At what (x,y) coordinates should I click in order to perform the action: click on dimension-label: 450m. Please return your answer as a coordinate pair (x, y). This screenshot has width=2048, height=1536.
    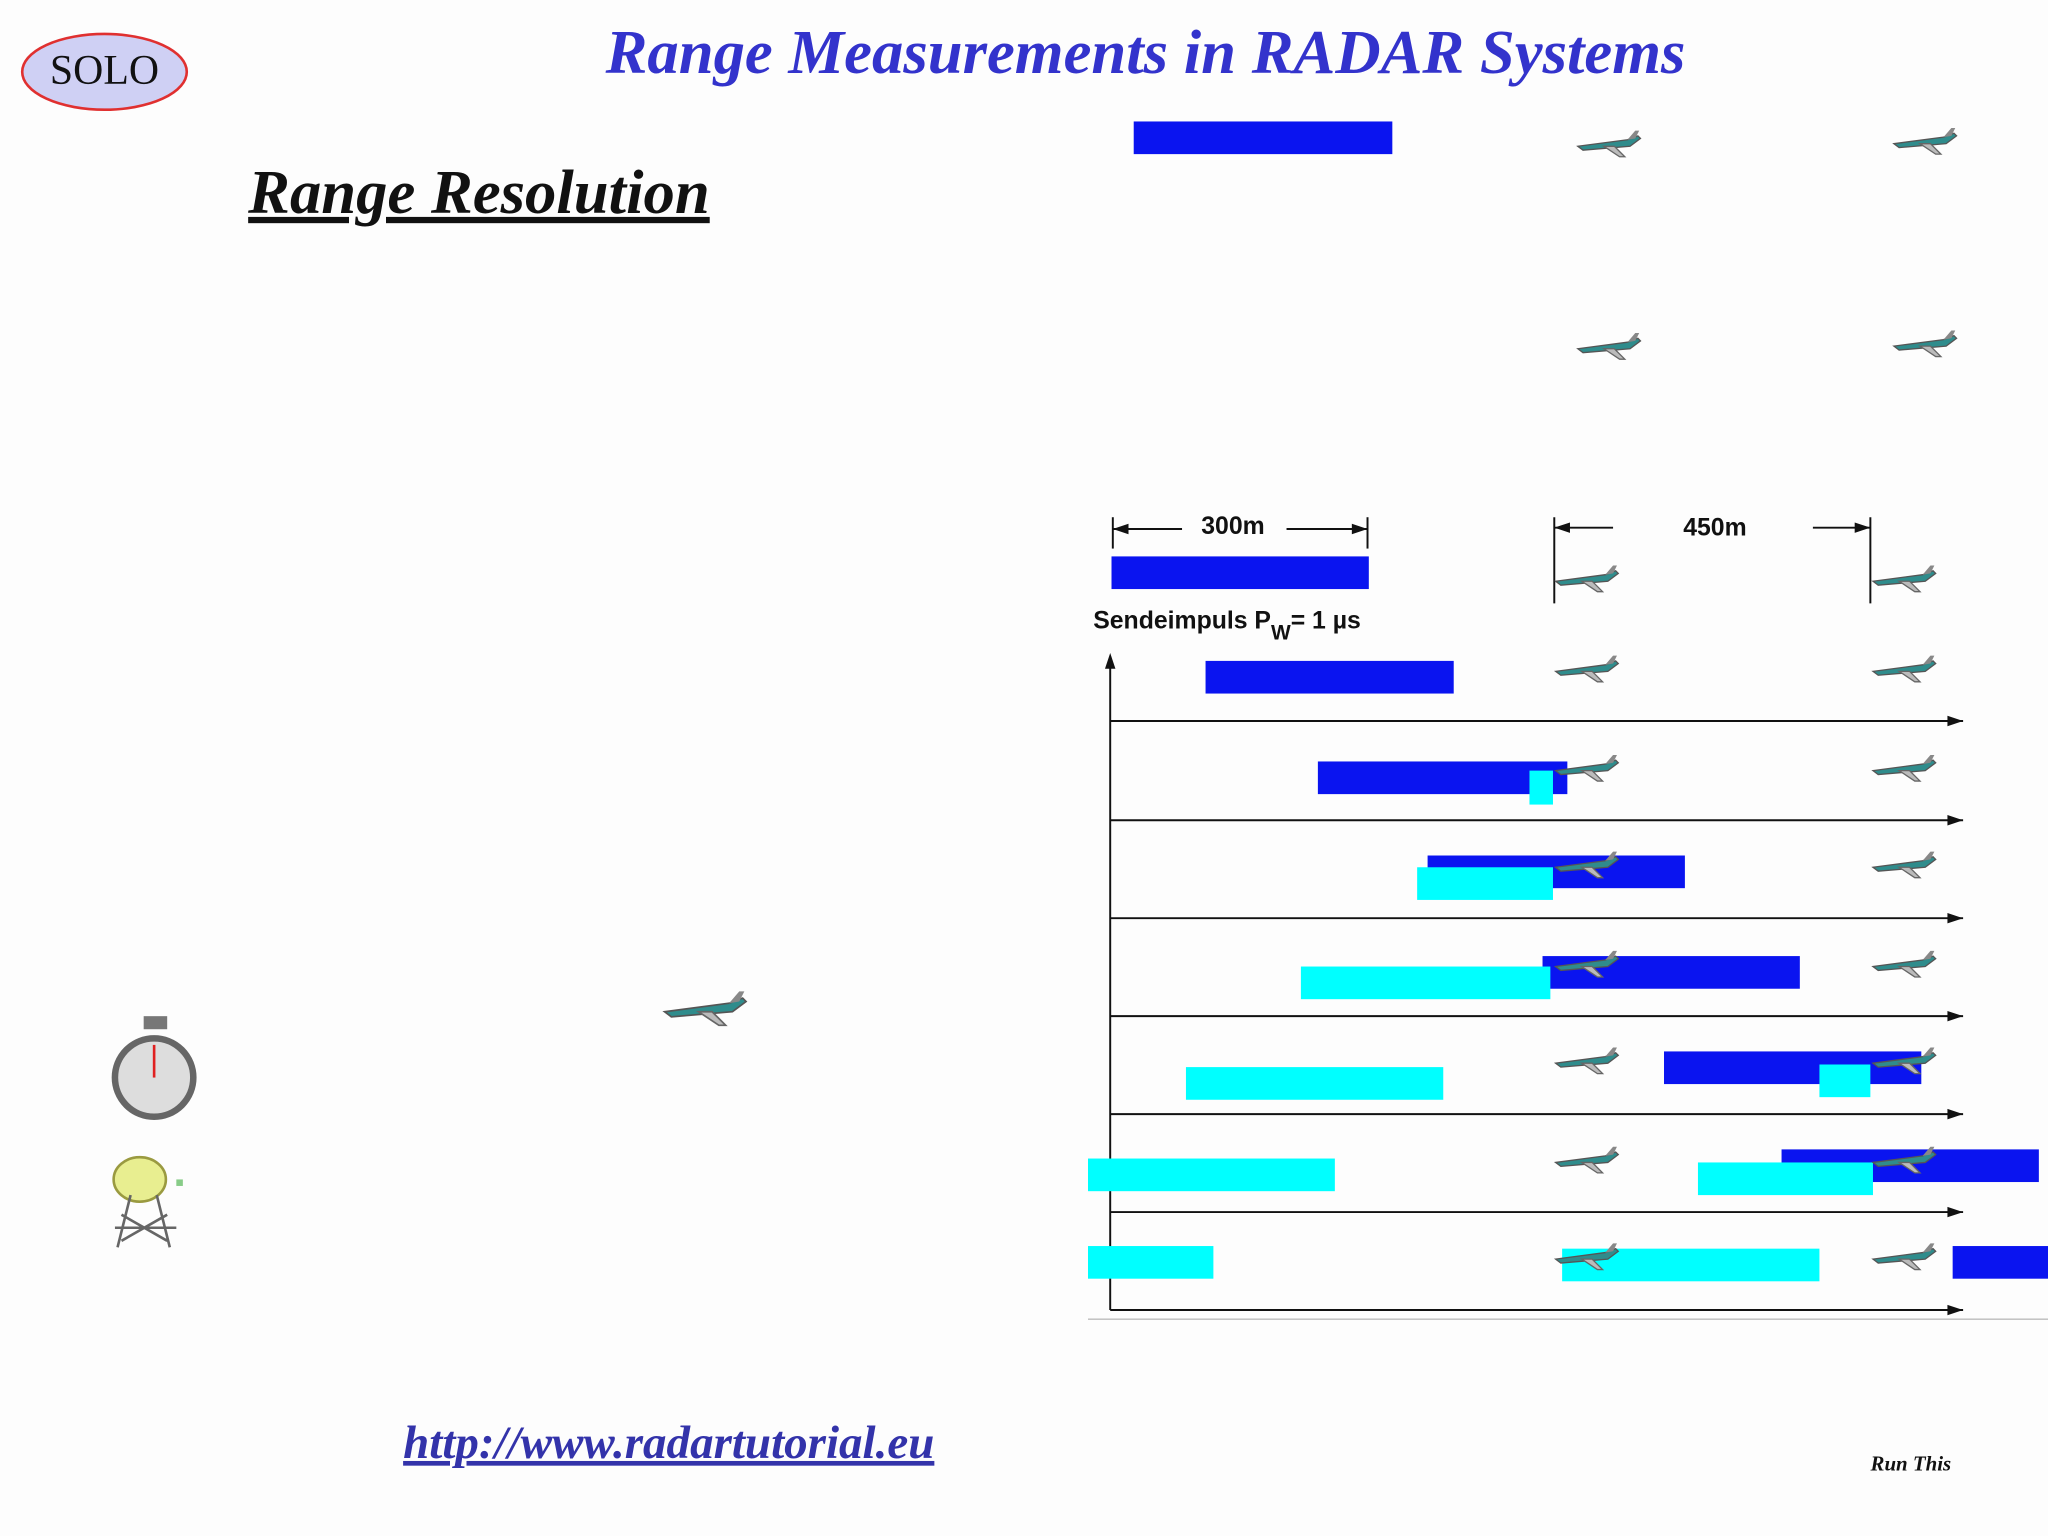
    Looking at the image, I should click on (1714, 528).